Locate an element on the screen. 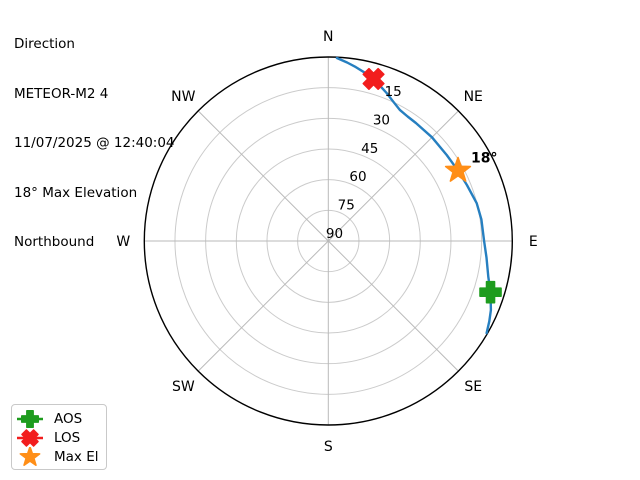 This screenshot has width=640, height=480. los-marker is located at coordinates (373, 78).